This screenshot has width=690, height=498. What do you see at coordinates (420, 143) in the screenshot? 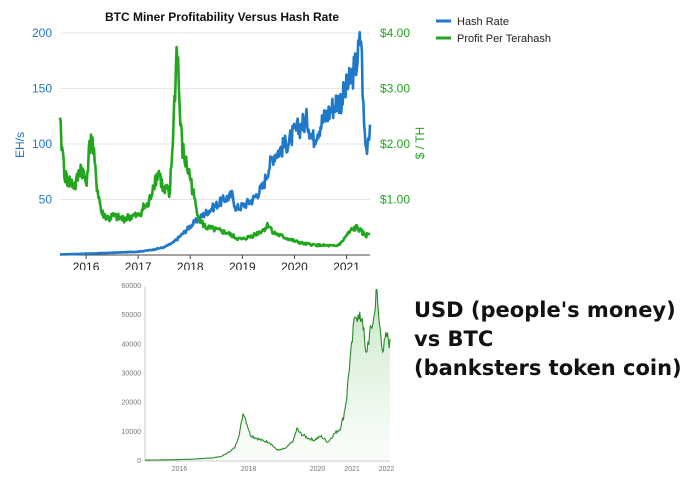
I see `y-axis-right-label: $ / TH` at bounding box center [420, 143].